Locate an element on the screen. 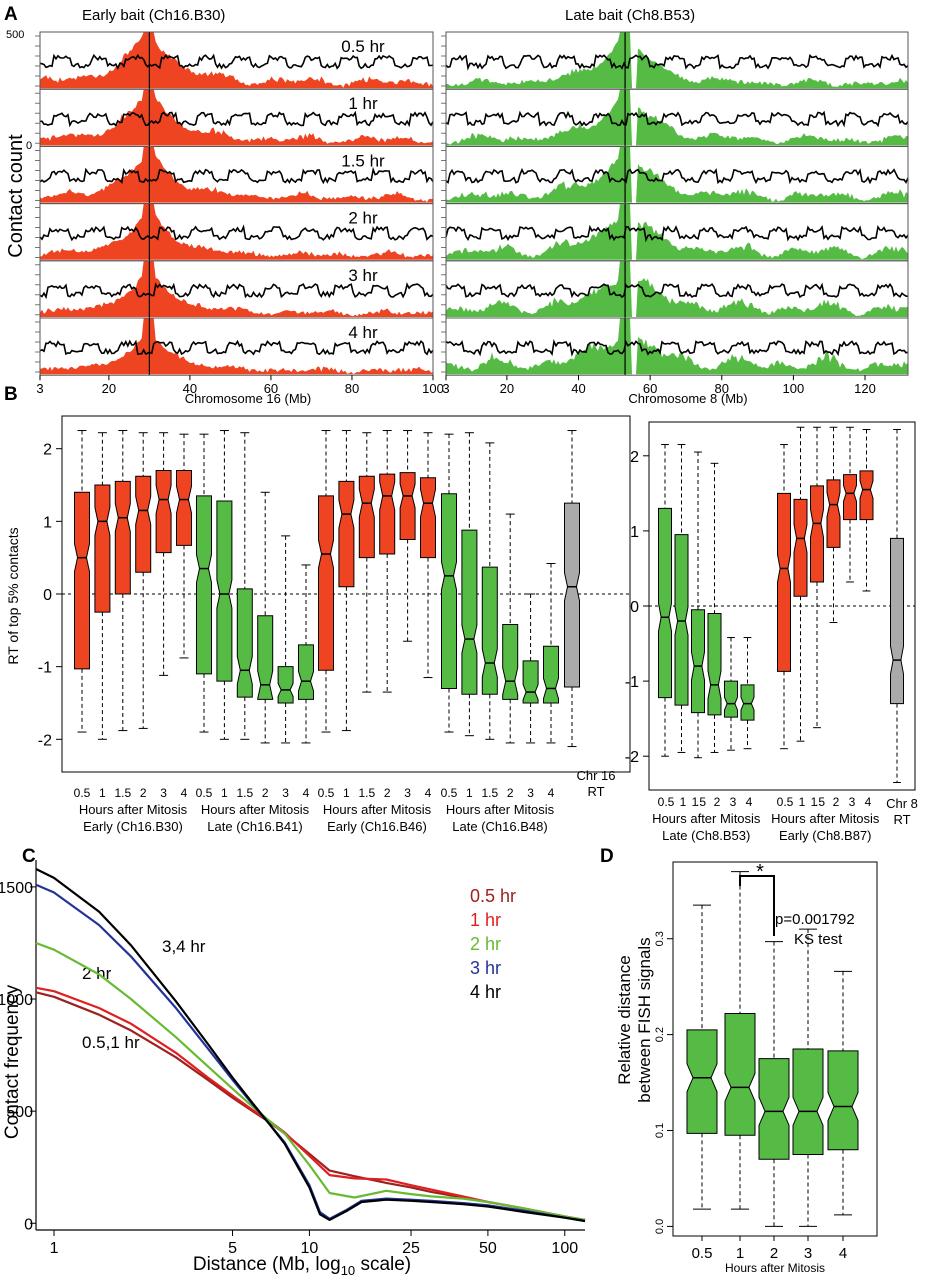 The image size is (926, 1280). panel-b-hour-label-2-5: 4 is located at coordinates (428, 793).